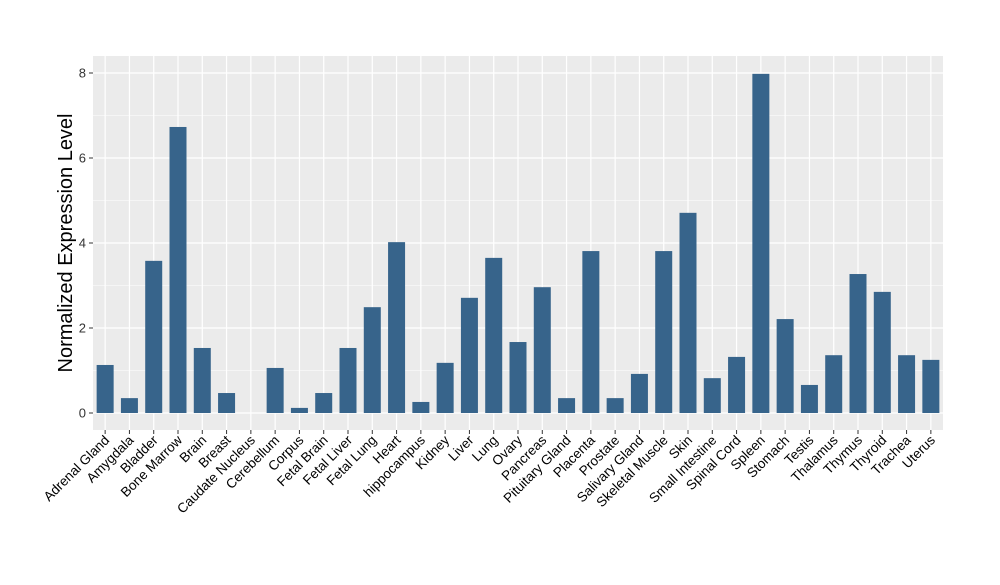 This screenshot has height=585, width=1000. Describe the element at coordinates (567, 405) in the screenshot. I see `bar-pituitary-gland` at that location.